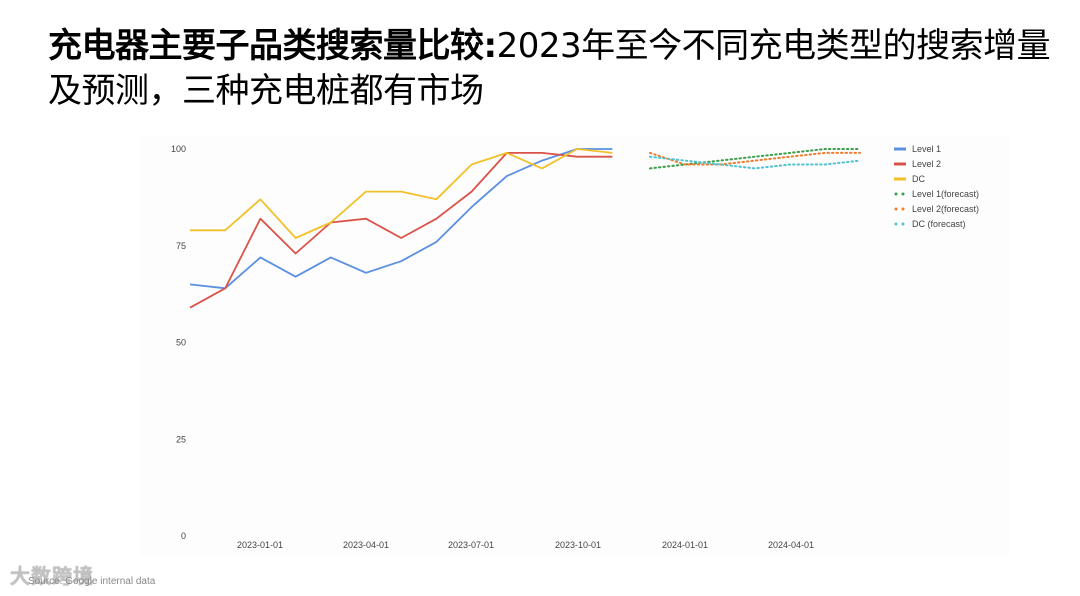 The width and height of the screenshot is (1080, 596). Describe the element at coordinates (366, 545) in the screenshot. I see `x-tick-label: 2023-04-01` at that location.